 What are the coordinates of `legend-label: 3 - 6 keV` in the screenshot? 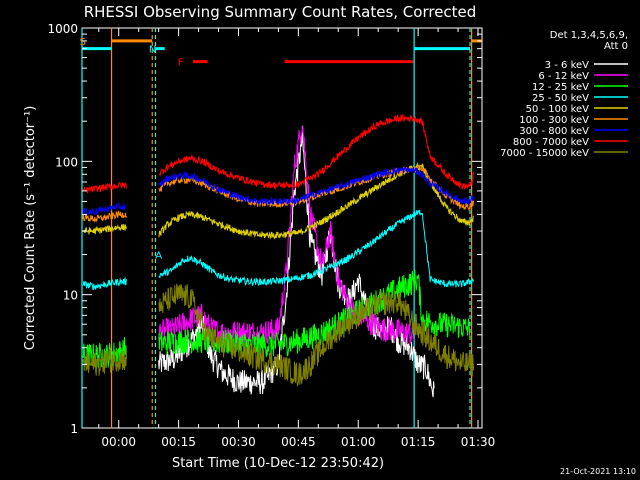 It's located at (567, 65).